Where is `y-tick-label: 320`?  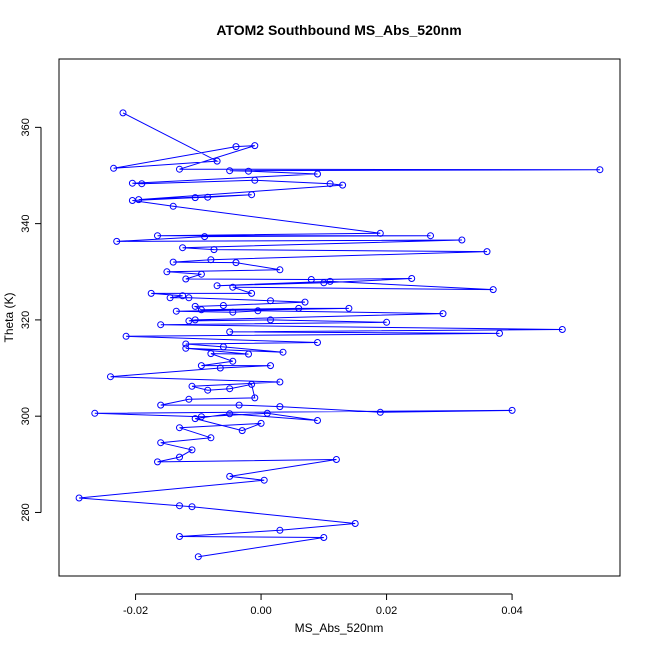 y-tick-label: 320 is located at coordinates (26, 320).